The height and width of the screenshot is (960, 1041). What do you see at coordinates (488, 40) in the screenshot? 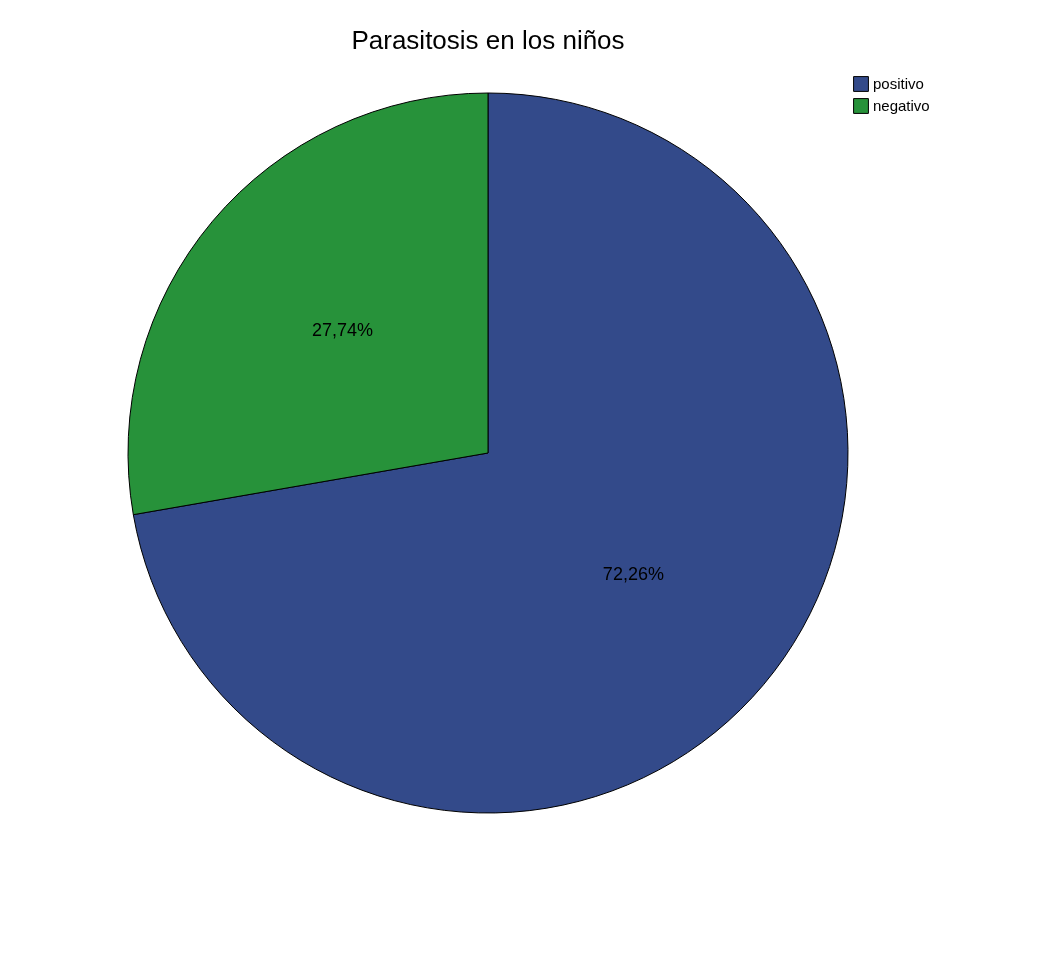
I see `chart-title: Parasitosis en los niños` at bounding box center [488, 40].